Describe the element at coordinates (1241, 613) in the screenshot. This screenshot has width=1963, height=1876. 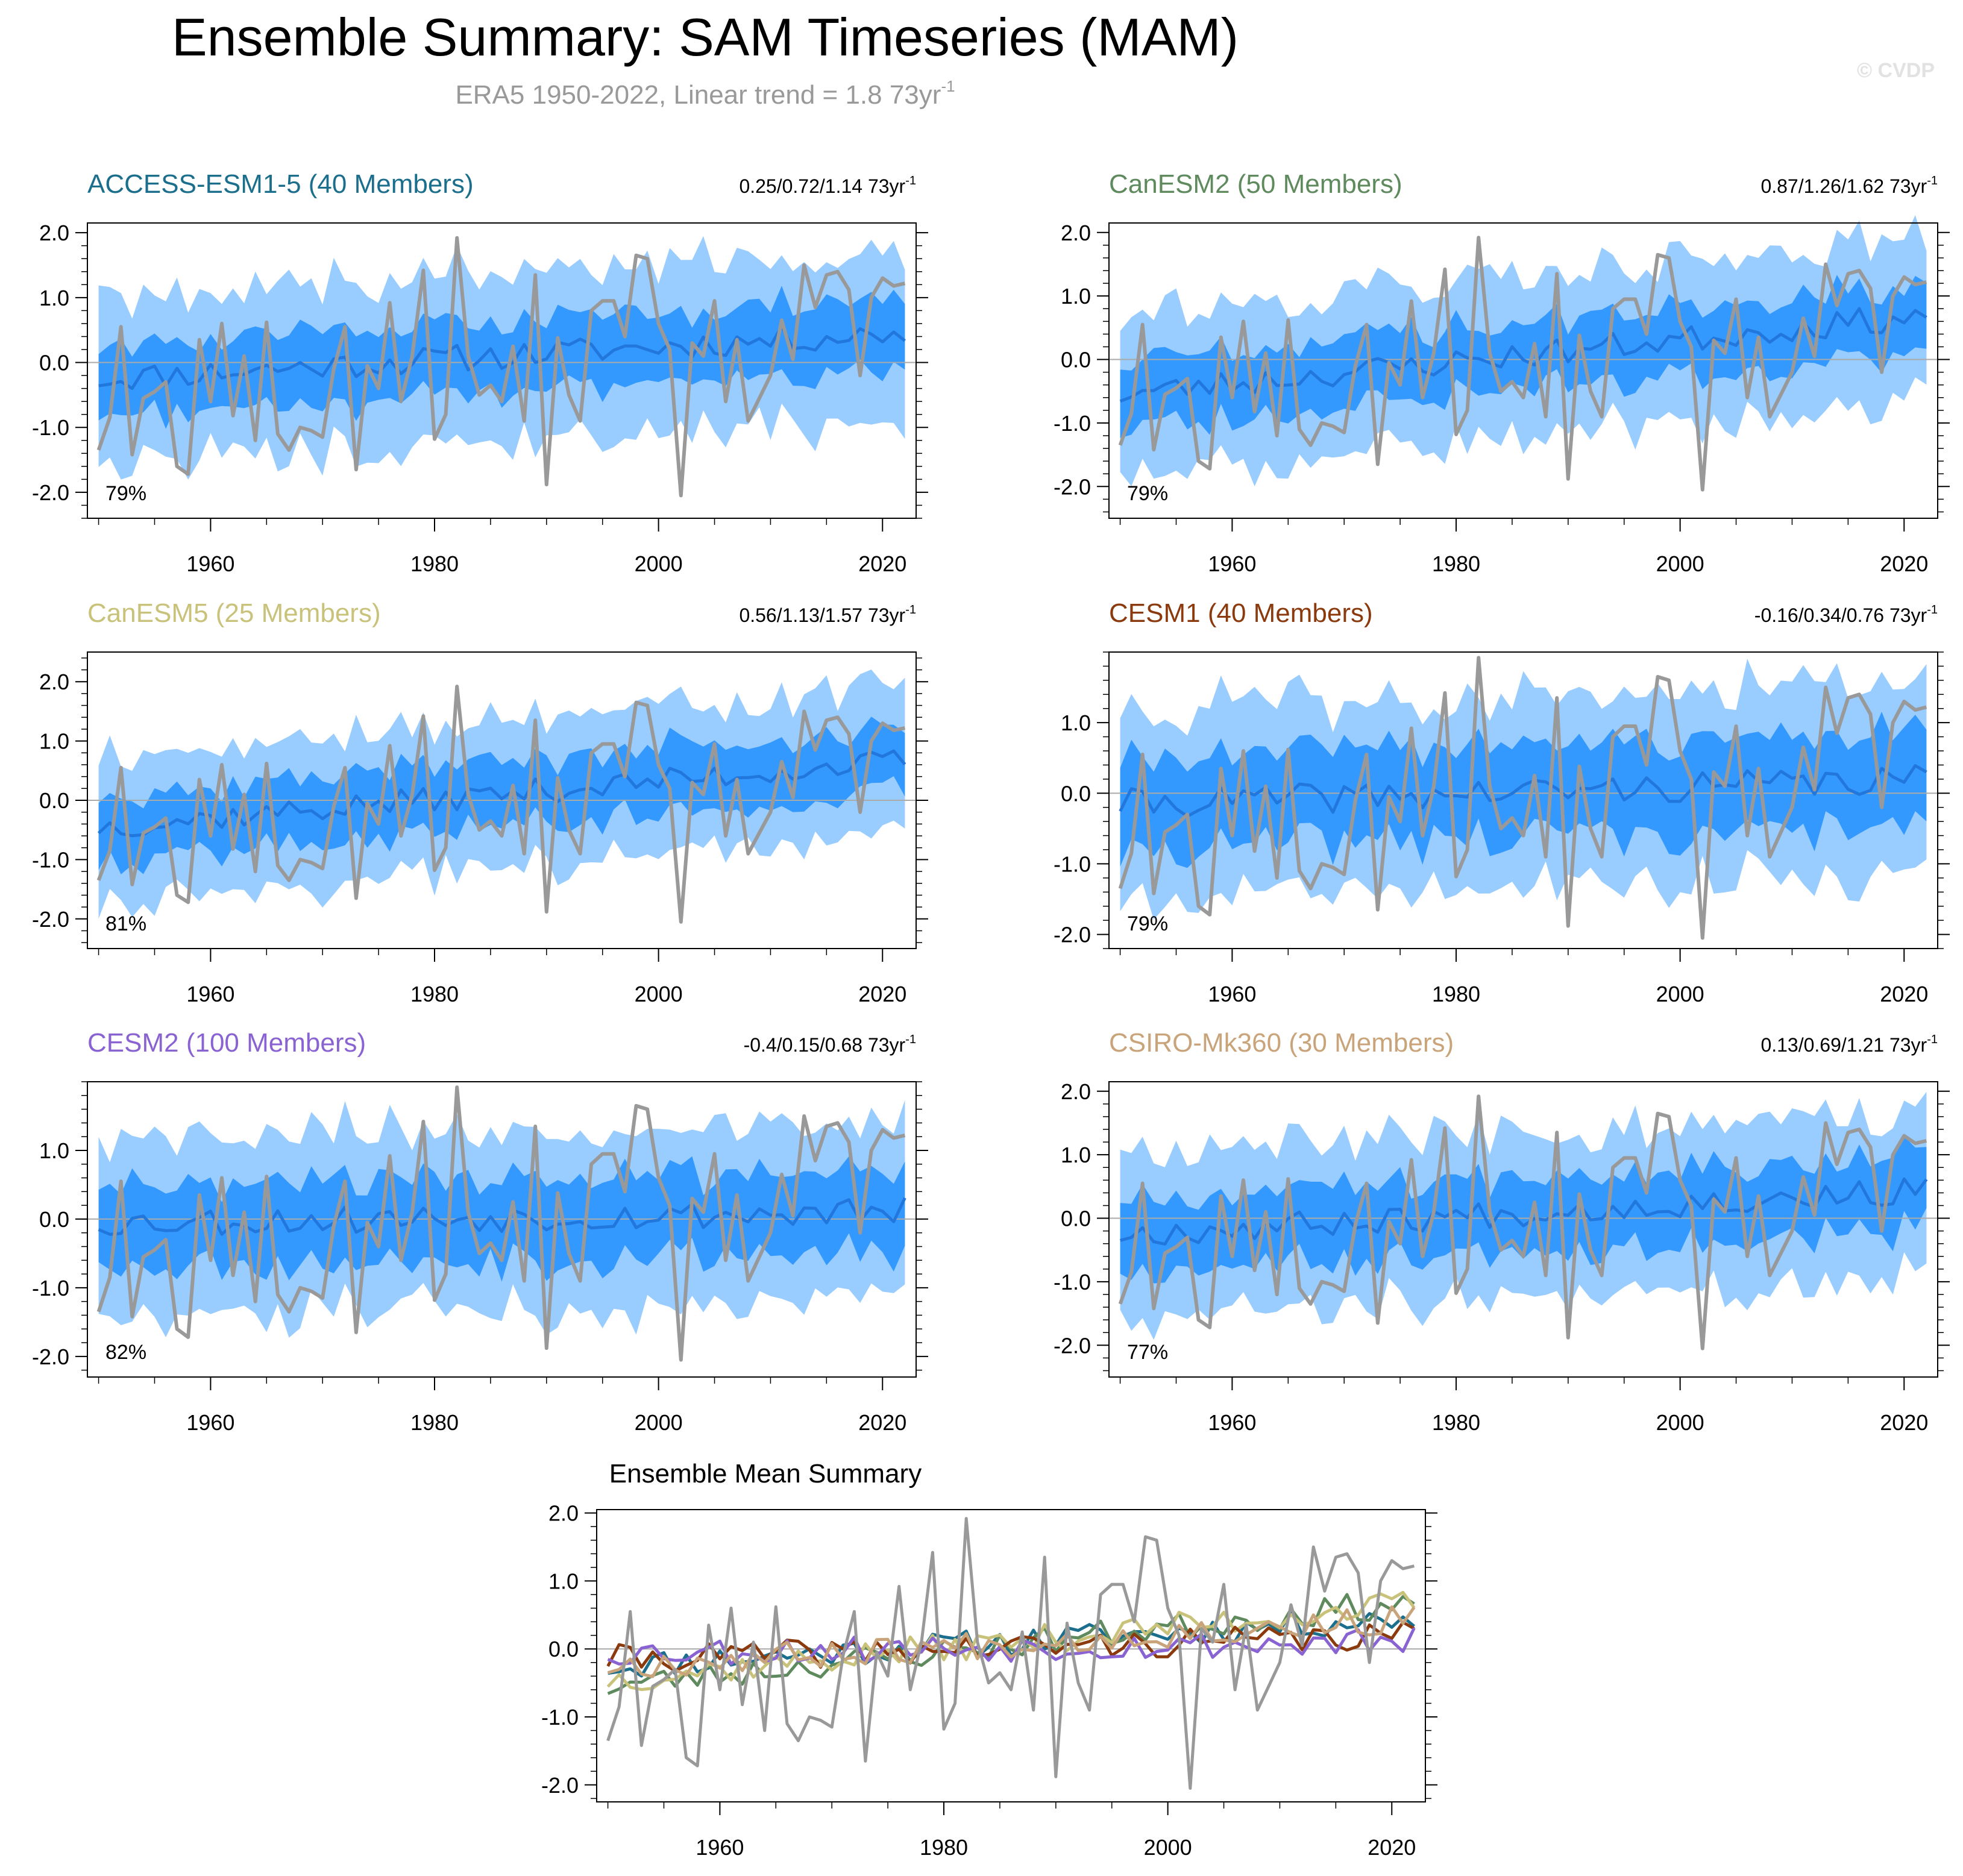
I see `panel-title: CESM1 (40 Members)` at that location.